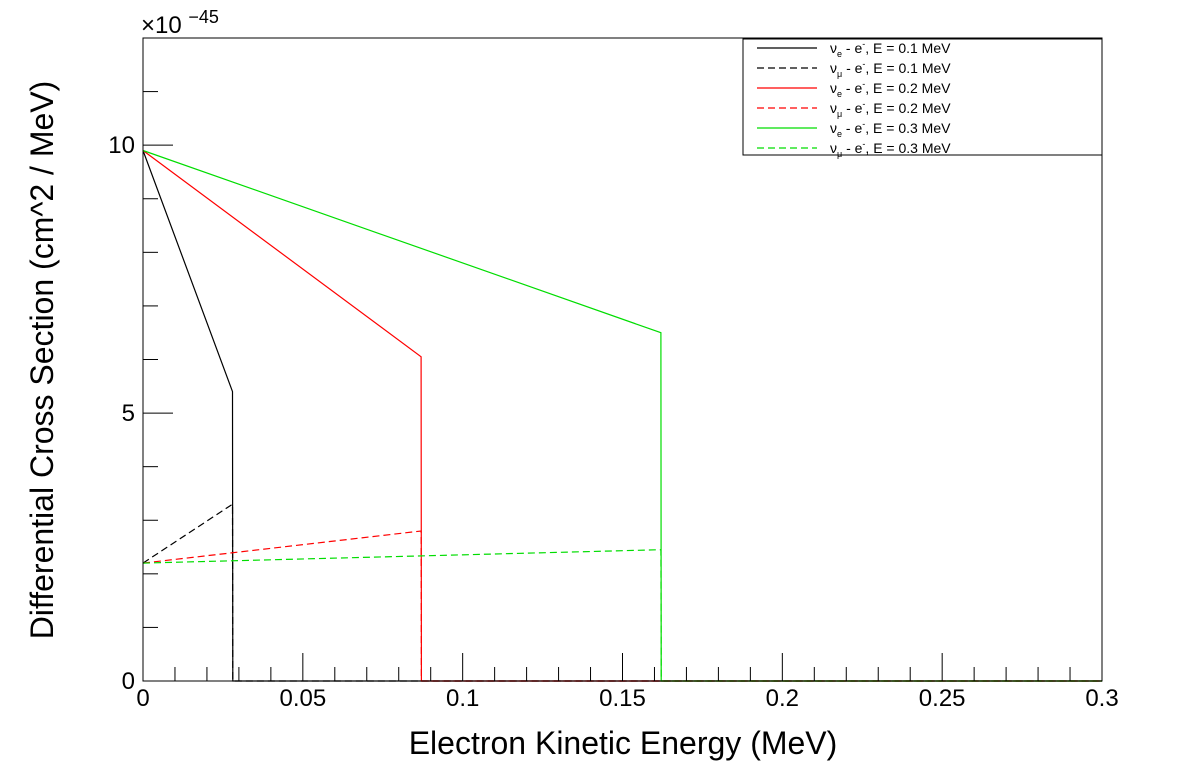  I want to click on legend-label: νμ - e-, E = 0.1 MeV, so click(890, 69).